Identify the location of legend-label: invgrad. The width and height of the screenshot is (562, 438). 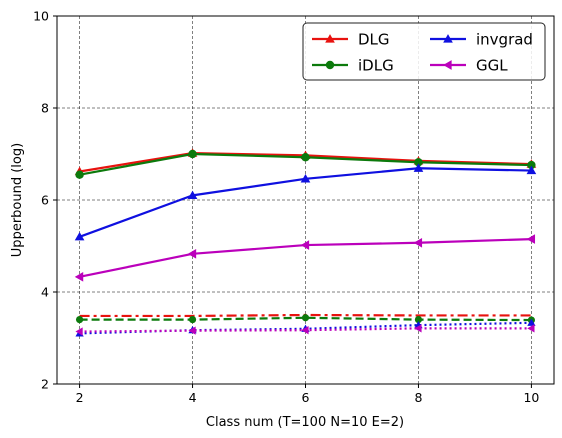
(504, 40).